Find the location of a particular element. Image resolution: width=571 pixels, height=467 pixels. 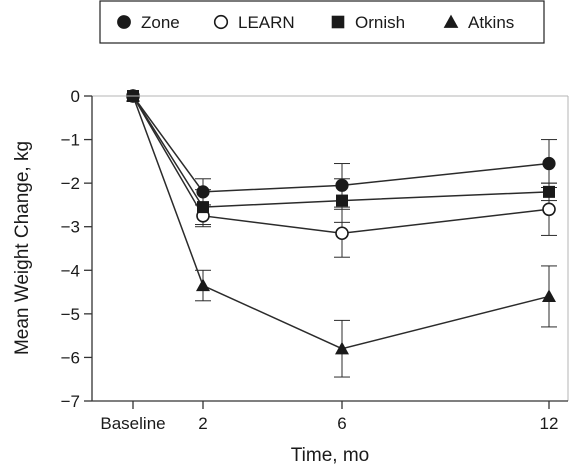

y-tick-label: −6 is located at coordinates (70, 357).